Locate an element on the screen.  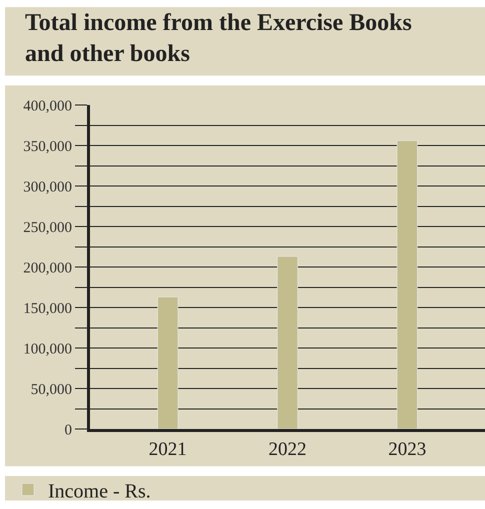
y-tick-label: 150,000 is located at coordinates (47, 308).